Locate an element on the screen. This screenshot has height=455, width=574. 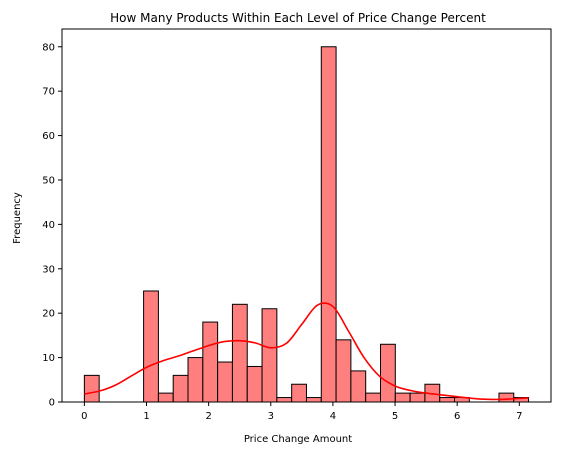
y-tick-label: 30 is located at coordinates (48, 269).